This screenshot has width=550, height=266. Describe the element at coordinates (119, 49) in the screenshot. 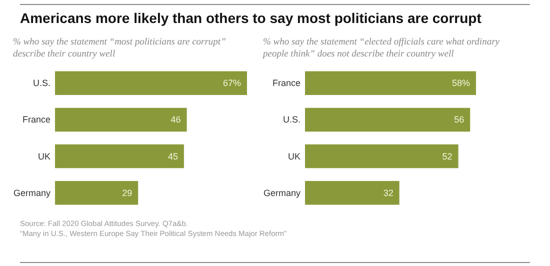

I see `chart-subtitle: % who say the statement “most politicians are corrupt” describe their country well` at that location.